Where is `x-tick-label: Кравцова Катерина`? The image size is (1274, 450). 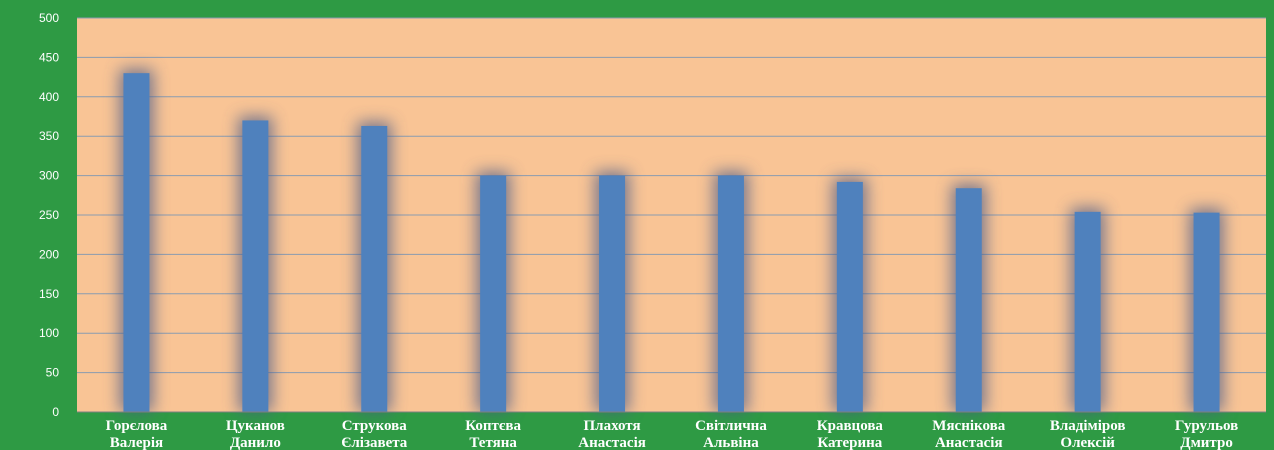
x-tick-label: Кравцова Катерина is located at coordinates (850, 434).